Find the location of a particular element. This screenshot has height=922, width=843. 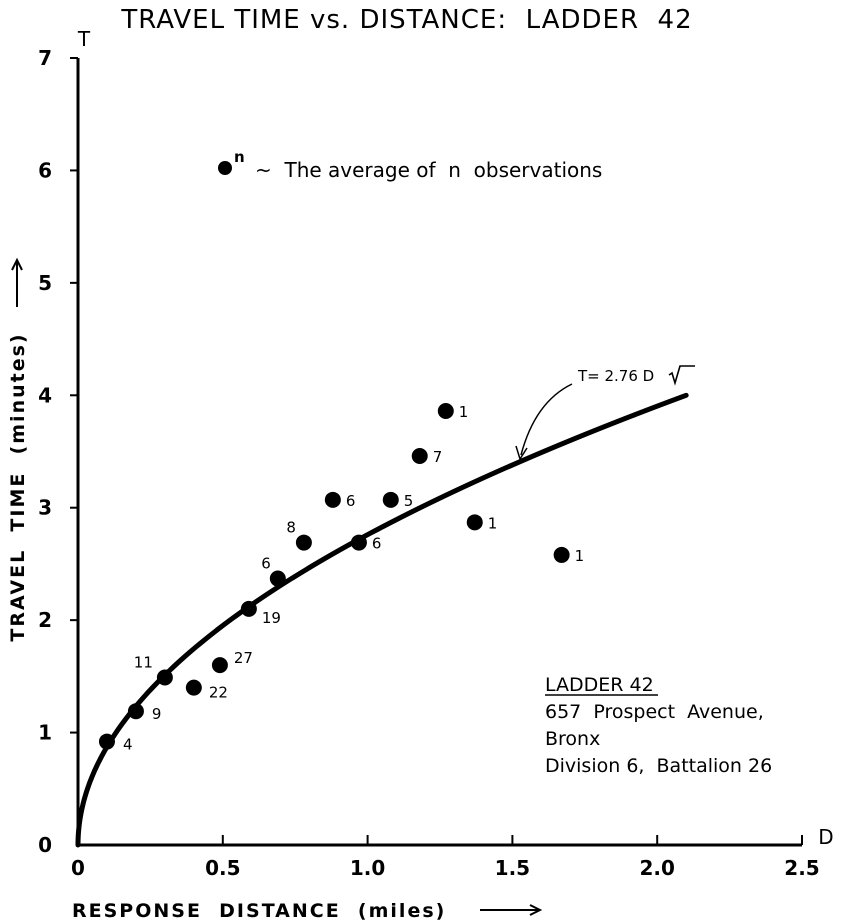

x-tick-label: 0.5 is located at coordinates (222, 868).